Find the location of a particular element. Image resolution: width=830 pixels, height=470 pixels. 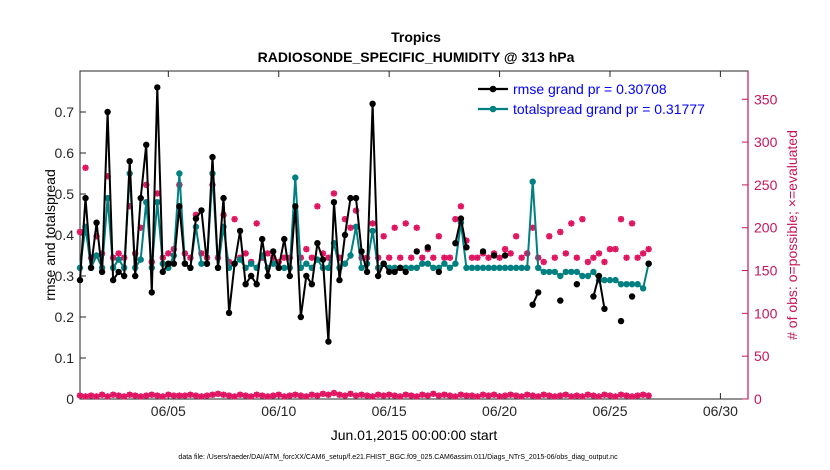

y2-tick-label: 350 is located at coordinates (766, 99).